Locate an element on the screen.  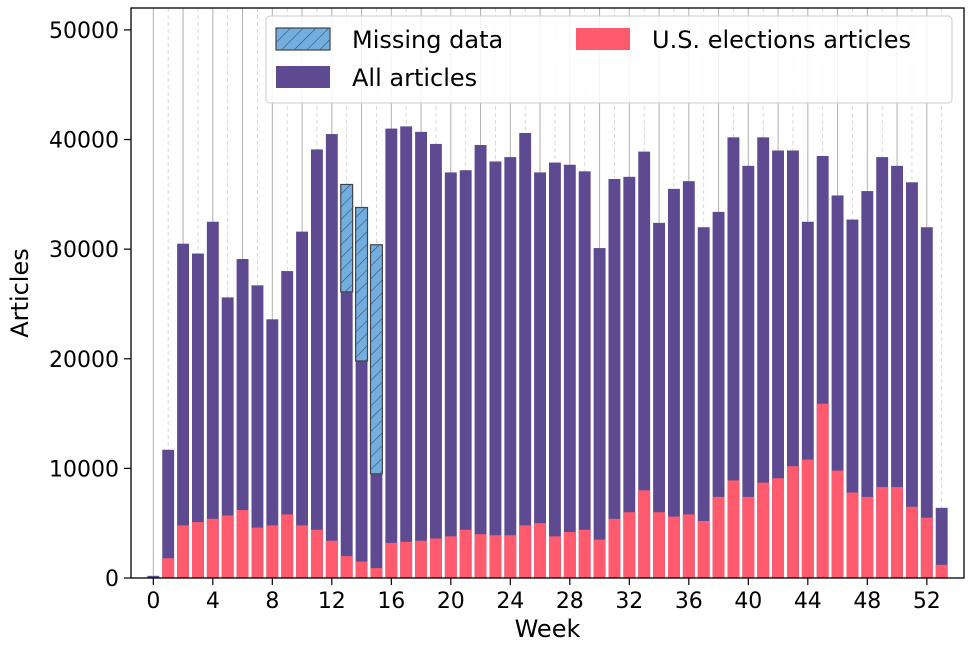
missing-data-bars is located at coordinates (361, 329).